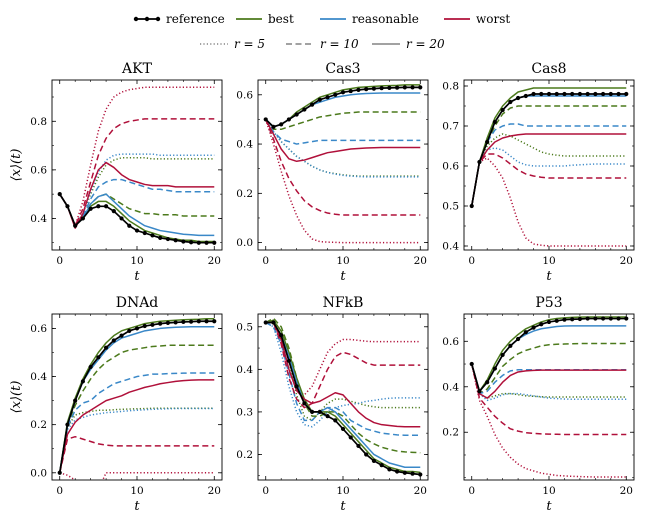  I want to click on panel-dnad: DNAd 0 10 20 0.0 0.2 0.4 0.6 t ⟨x⟩(t), so click(116, 404).